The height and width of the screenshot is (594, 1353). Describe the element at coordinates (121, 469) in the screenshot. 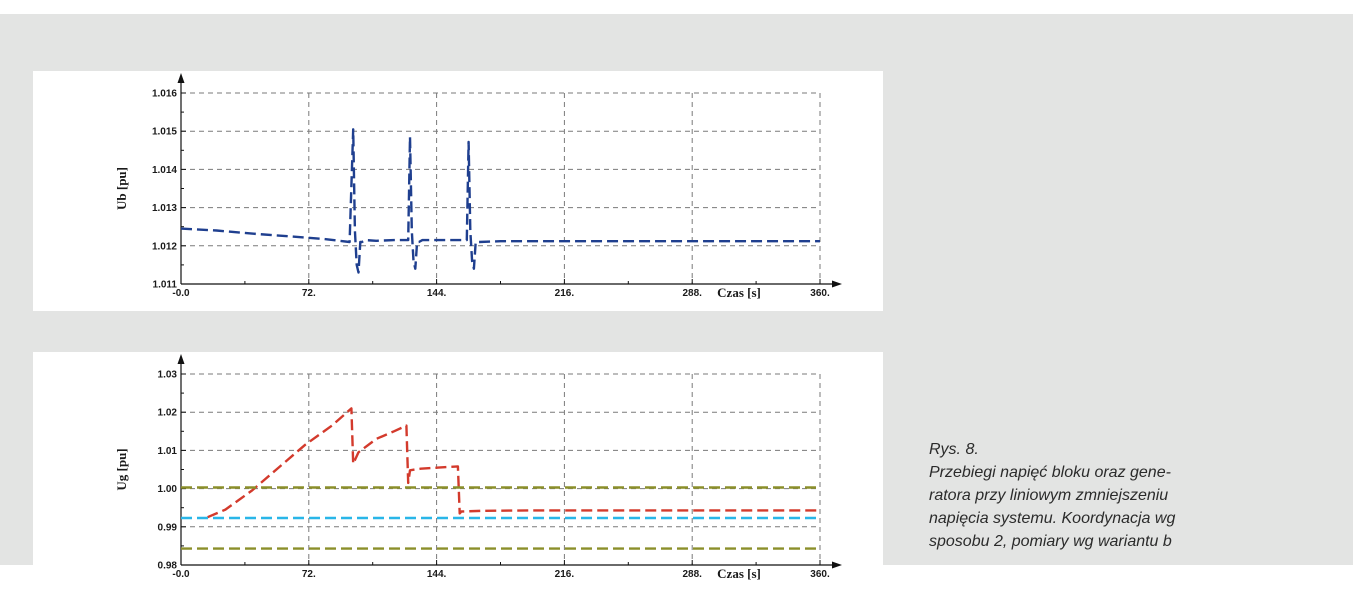

I see `y-axis-label: Ug [pu]` at that location.